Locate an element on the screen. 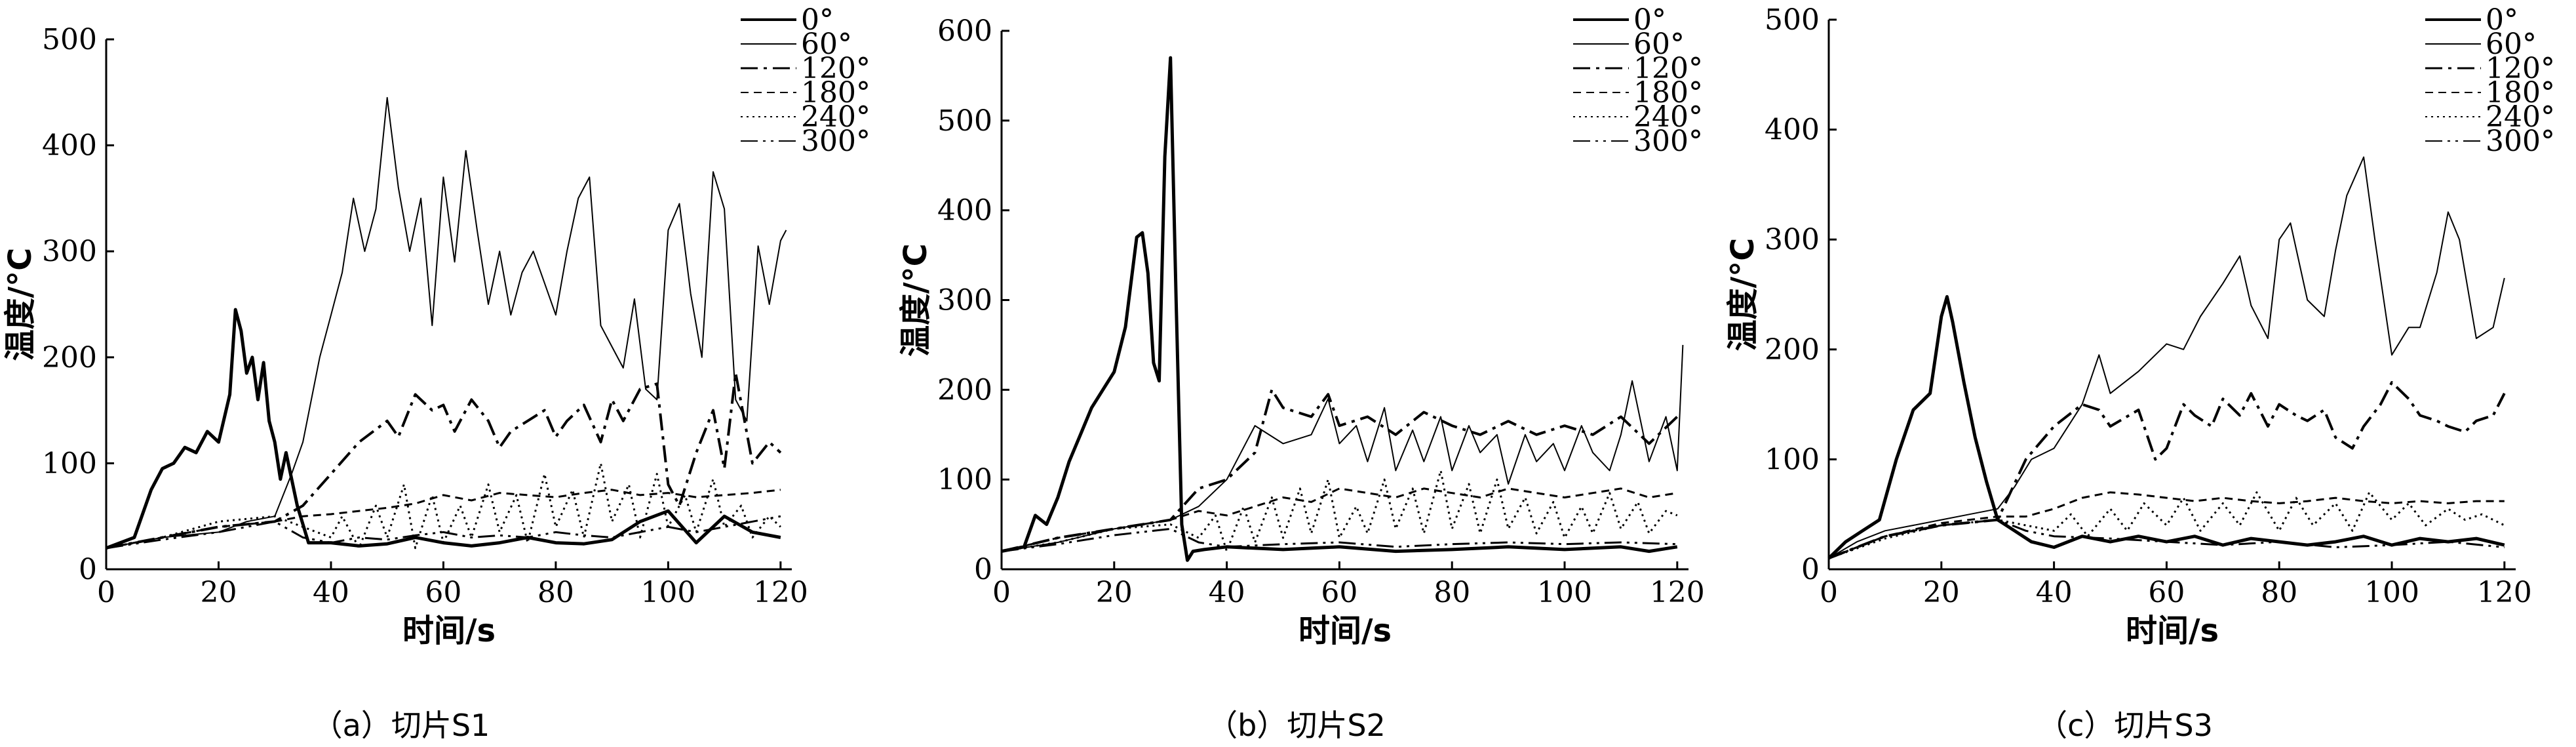  x-tick-label-b: 20 is located at coordinates (1114, 592).